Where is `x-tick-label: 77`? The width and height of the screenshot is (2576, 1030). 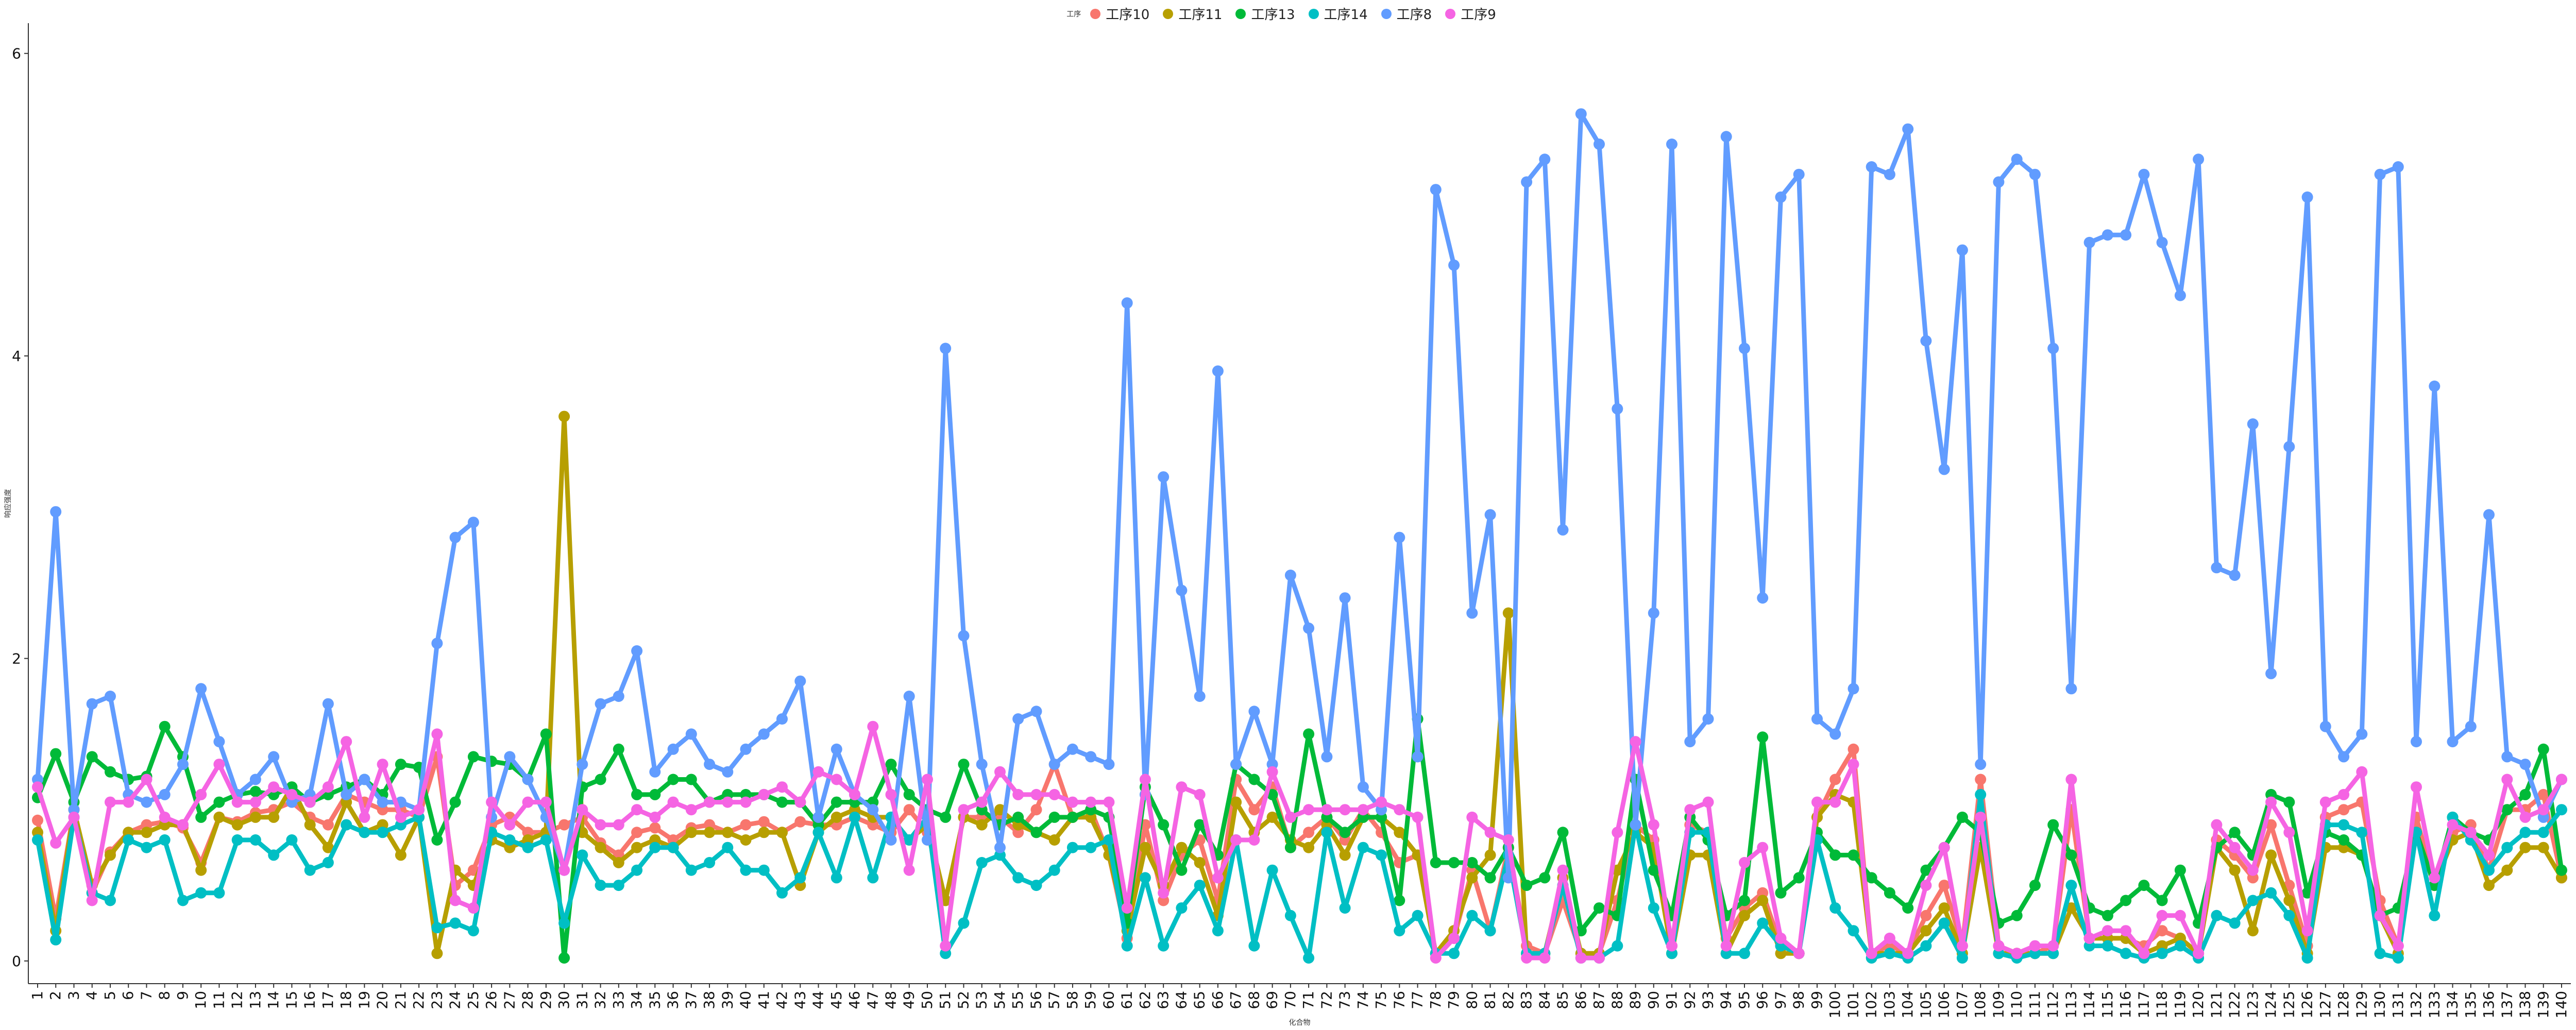 x-tick-label: 77 is located at coordinates (1417, 1000).